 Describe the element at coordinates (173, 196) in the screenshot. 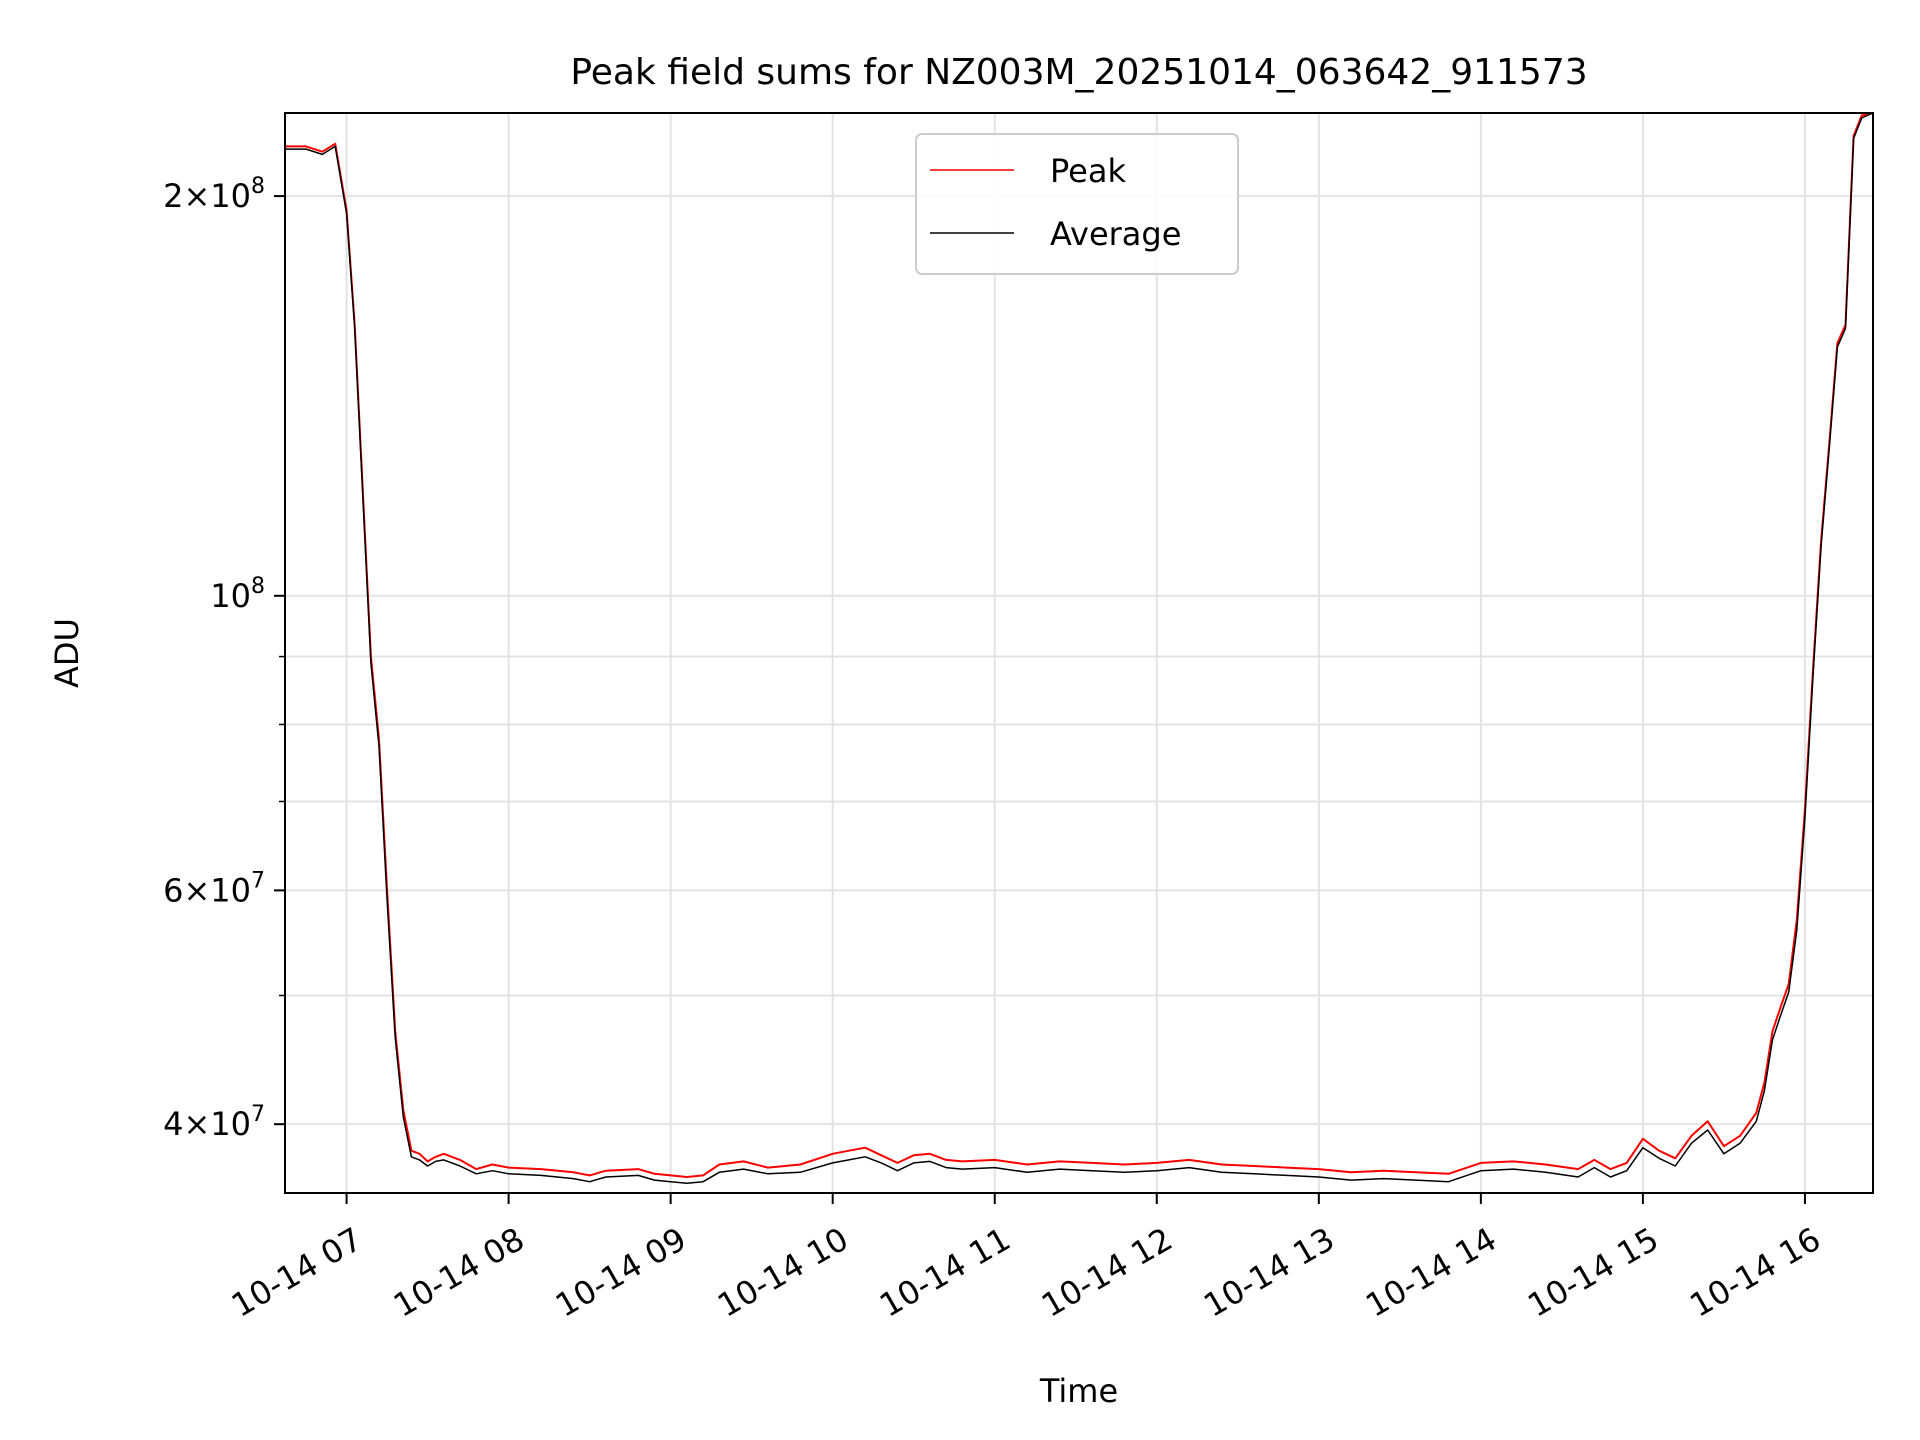

I see `y-tick-mantissa: 2` at that location.